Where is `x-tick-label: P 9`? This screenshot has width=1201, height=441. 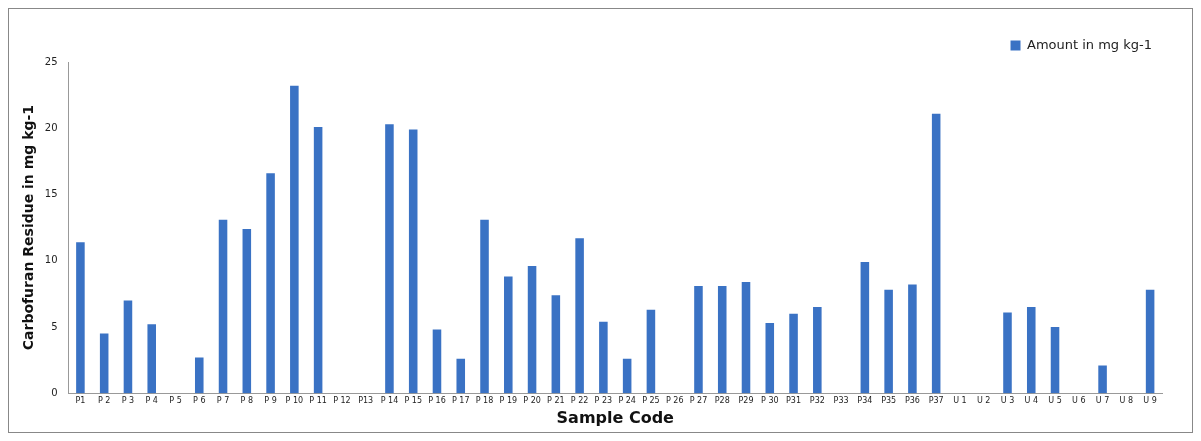
x-tick-label: P 9 is located at coordinates (270, 401).